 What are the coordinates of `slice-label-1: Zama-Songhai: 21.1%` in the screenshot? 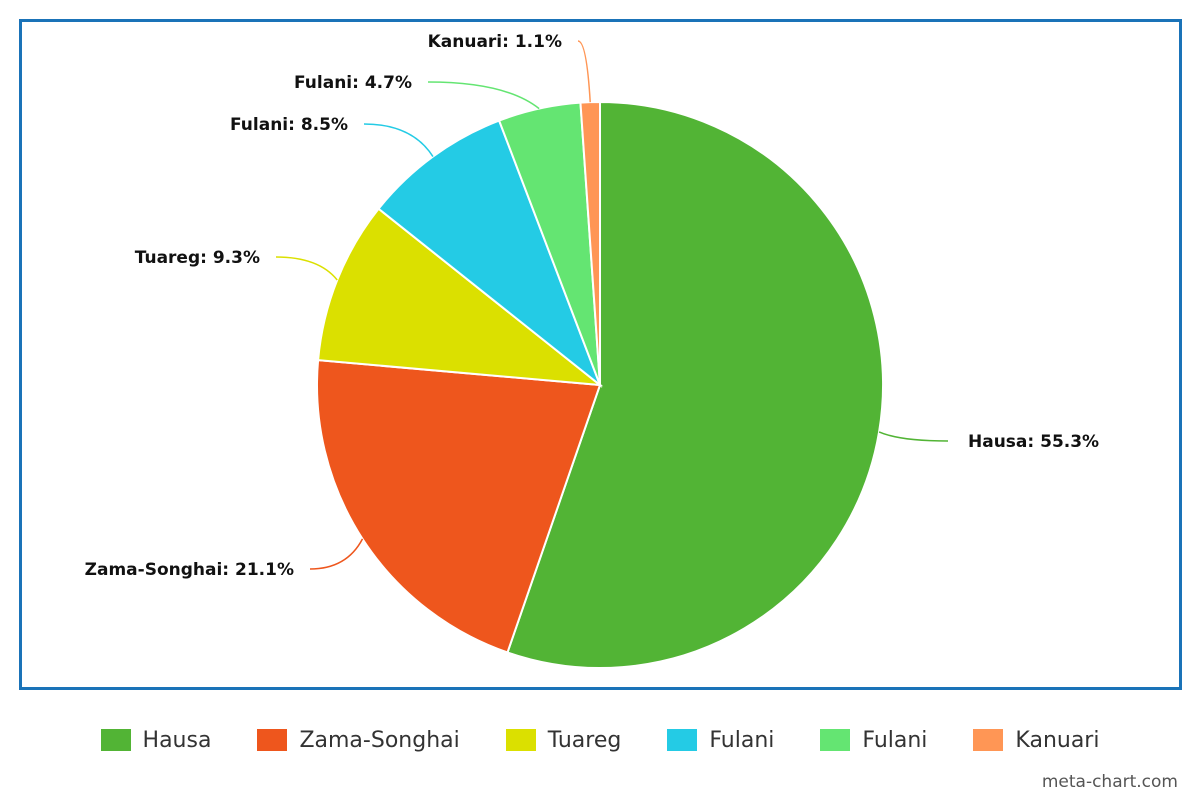 It's located at (189, 570).